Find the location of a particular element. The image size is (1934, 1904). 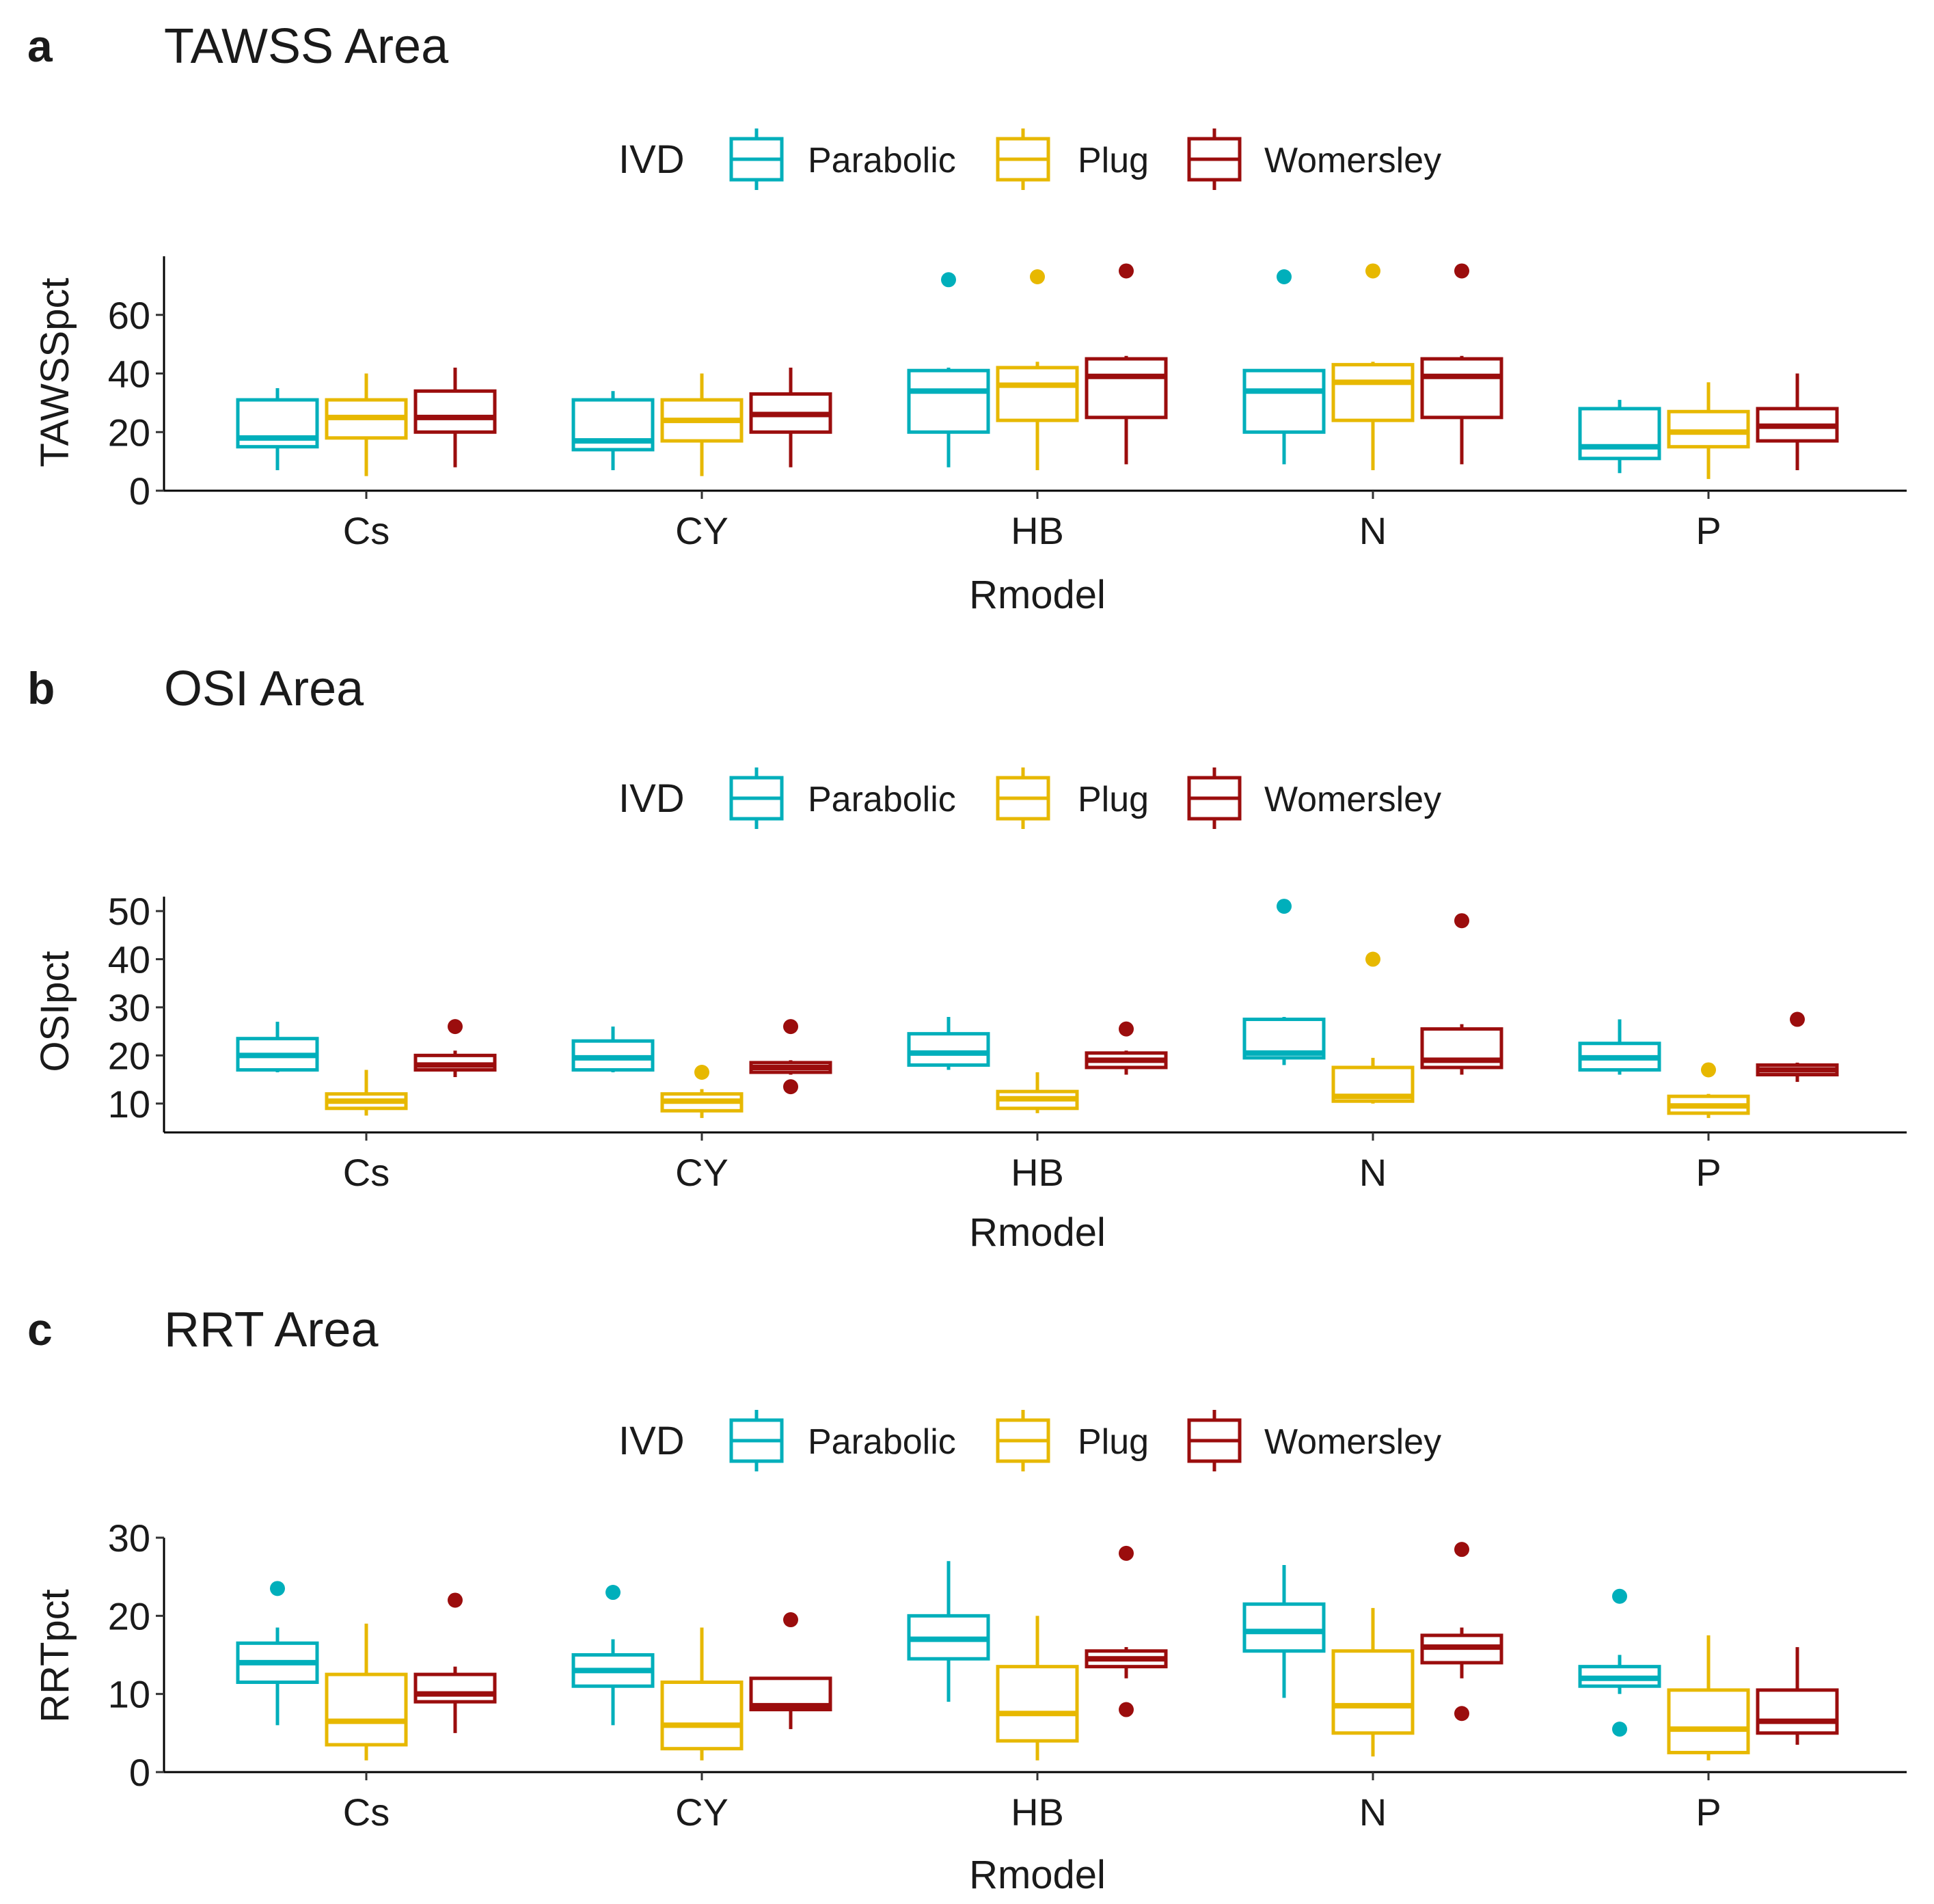

legend-label: Womersley is located at coordinates (1352, 160).